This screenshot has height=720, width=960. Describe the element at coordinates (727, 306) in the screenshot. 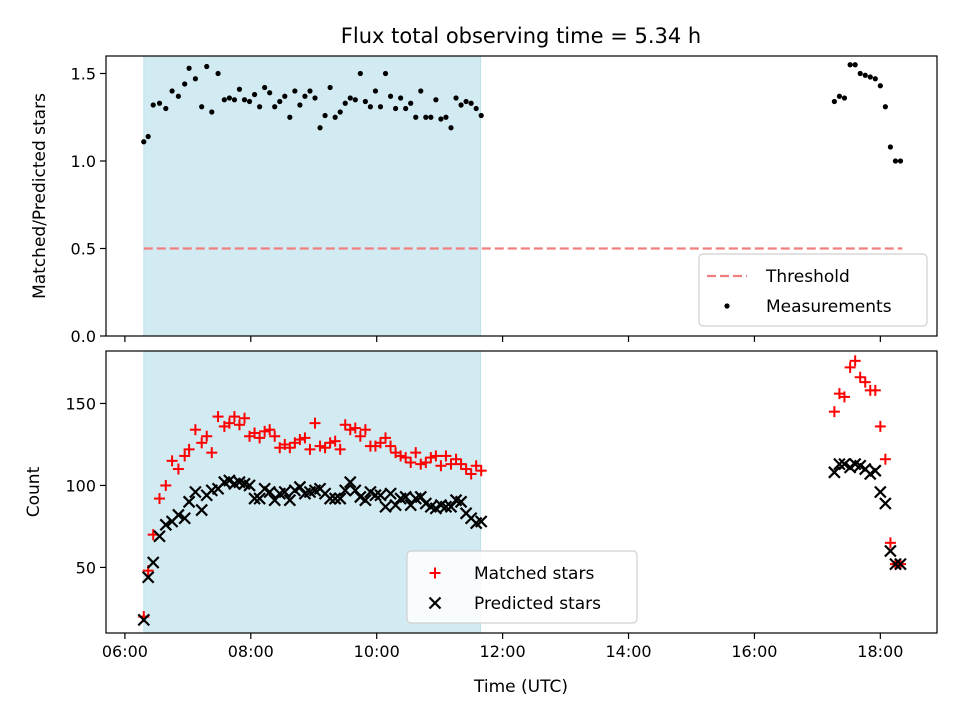

I see `legend-marker` at that location.